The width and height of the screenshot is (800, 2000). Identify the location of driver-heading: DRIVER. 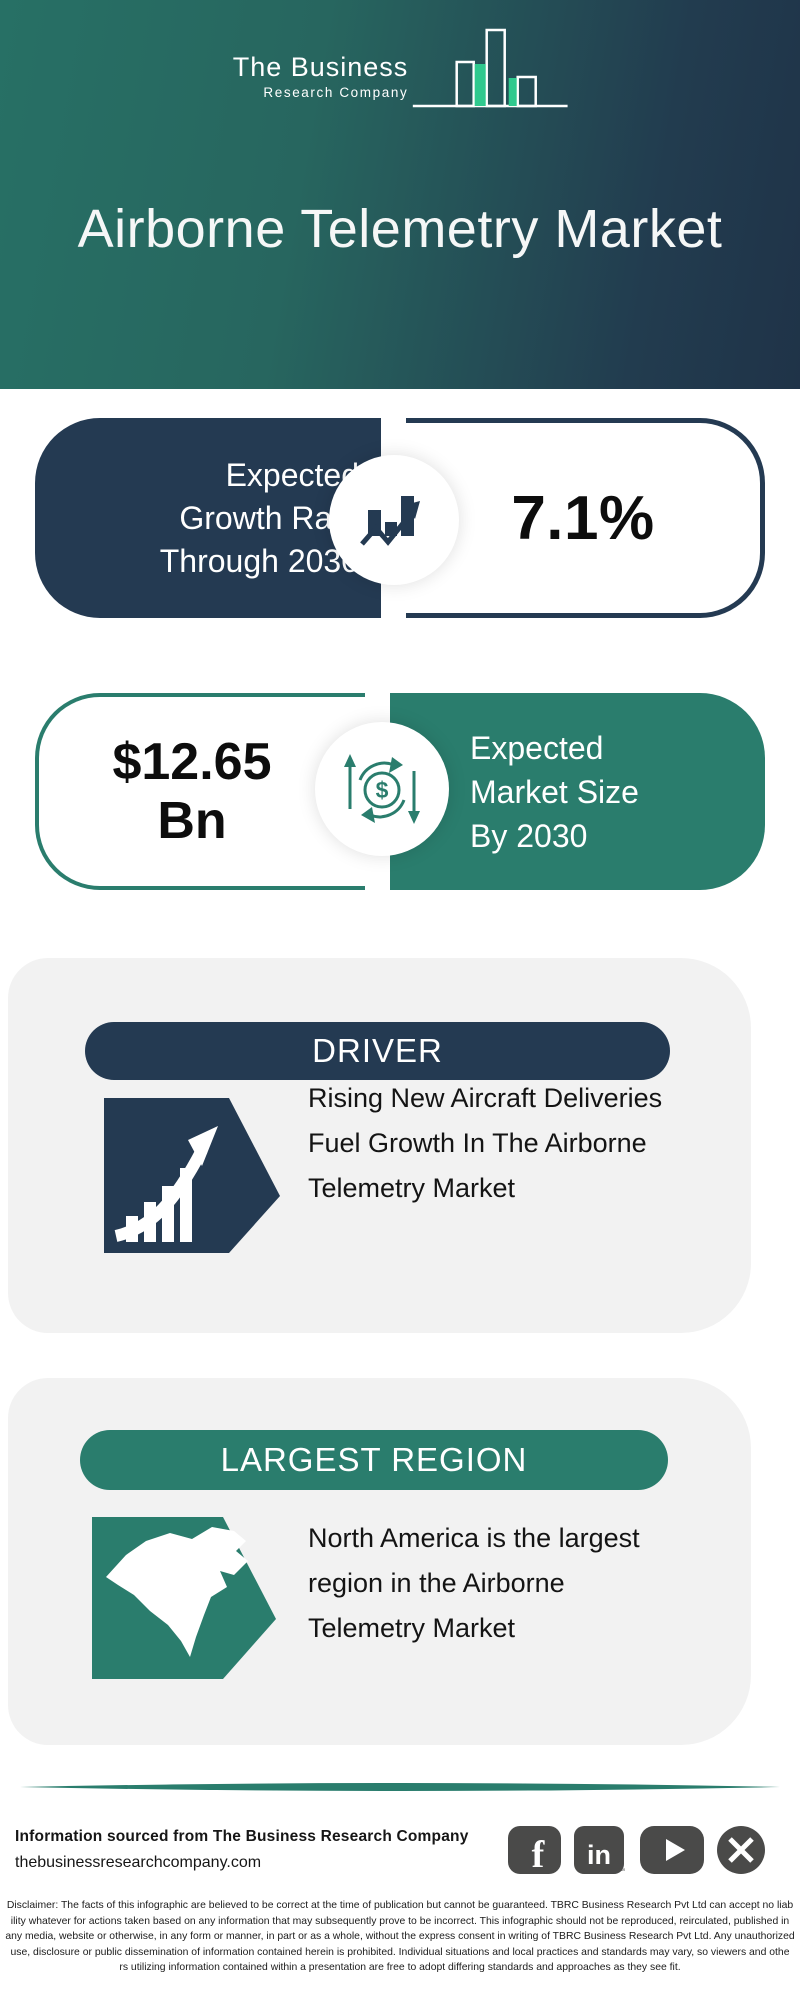
(377, 1050).